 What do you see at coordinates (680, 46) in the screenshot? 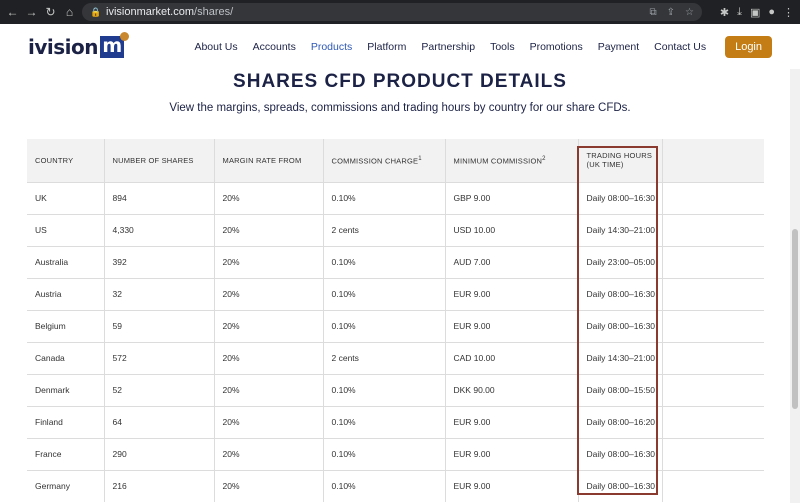
I see `nav-link-contact-us: Contact Us` at bounding box center [680, 46].